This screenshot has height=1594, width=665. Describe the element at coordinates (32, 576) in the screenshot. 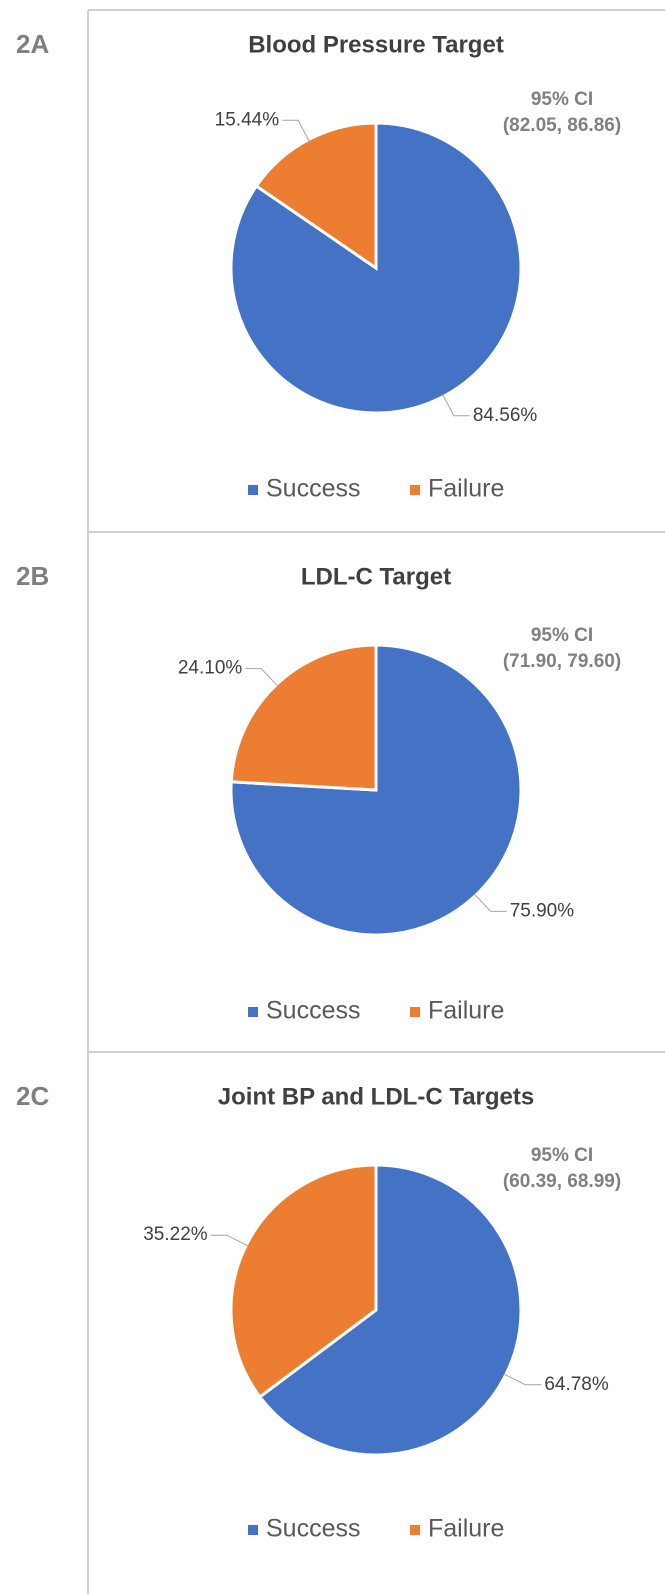

I see `panel-label: 2B` at that location.